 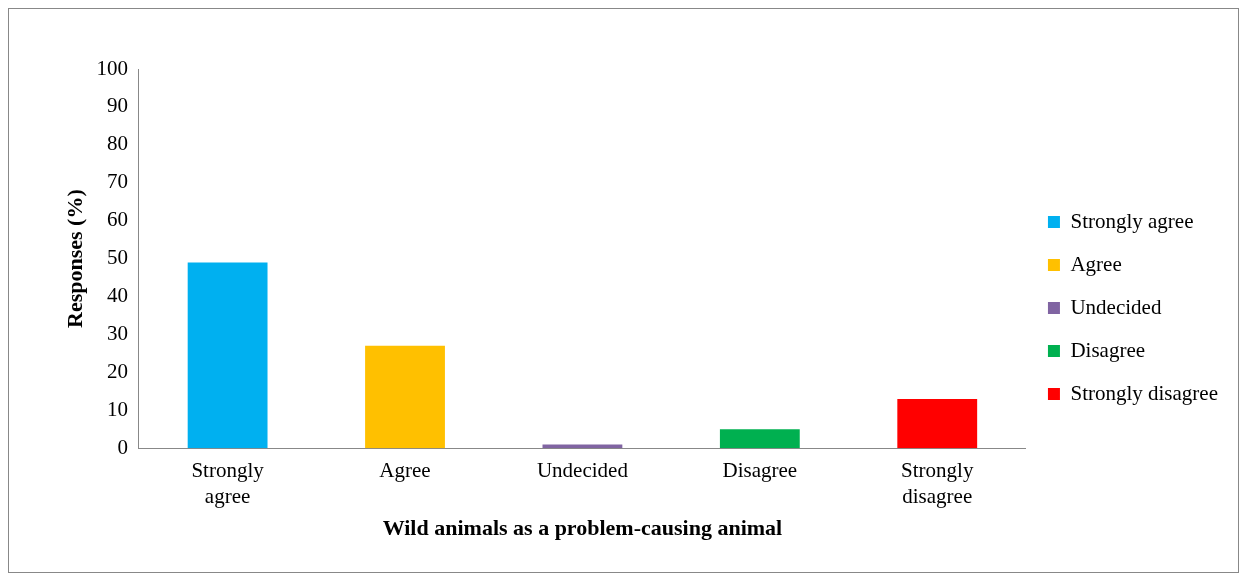 What do you see at coordinates (74, 258) in the screenshot?
I see `y-axis-title: Responses (%)` at bounding box center [74, 258].